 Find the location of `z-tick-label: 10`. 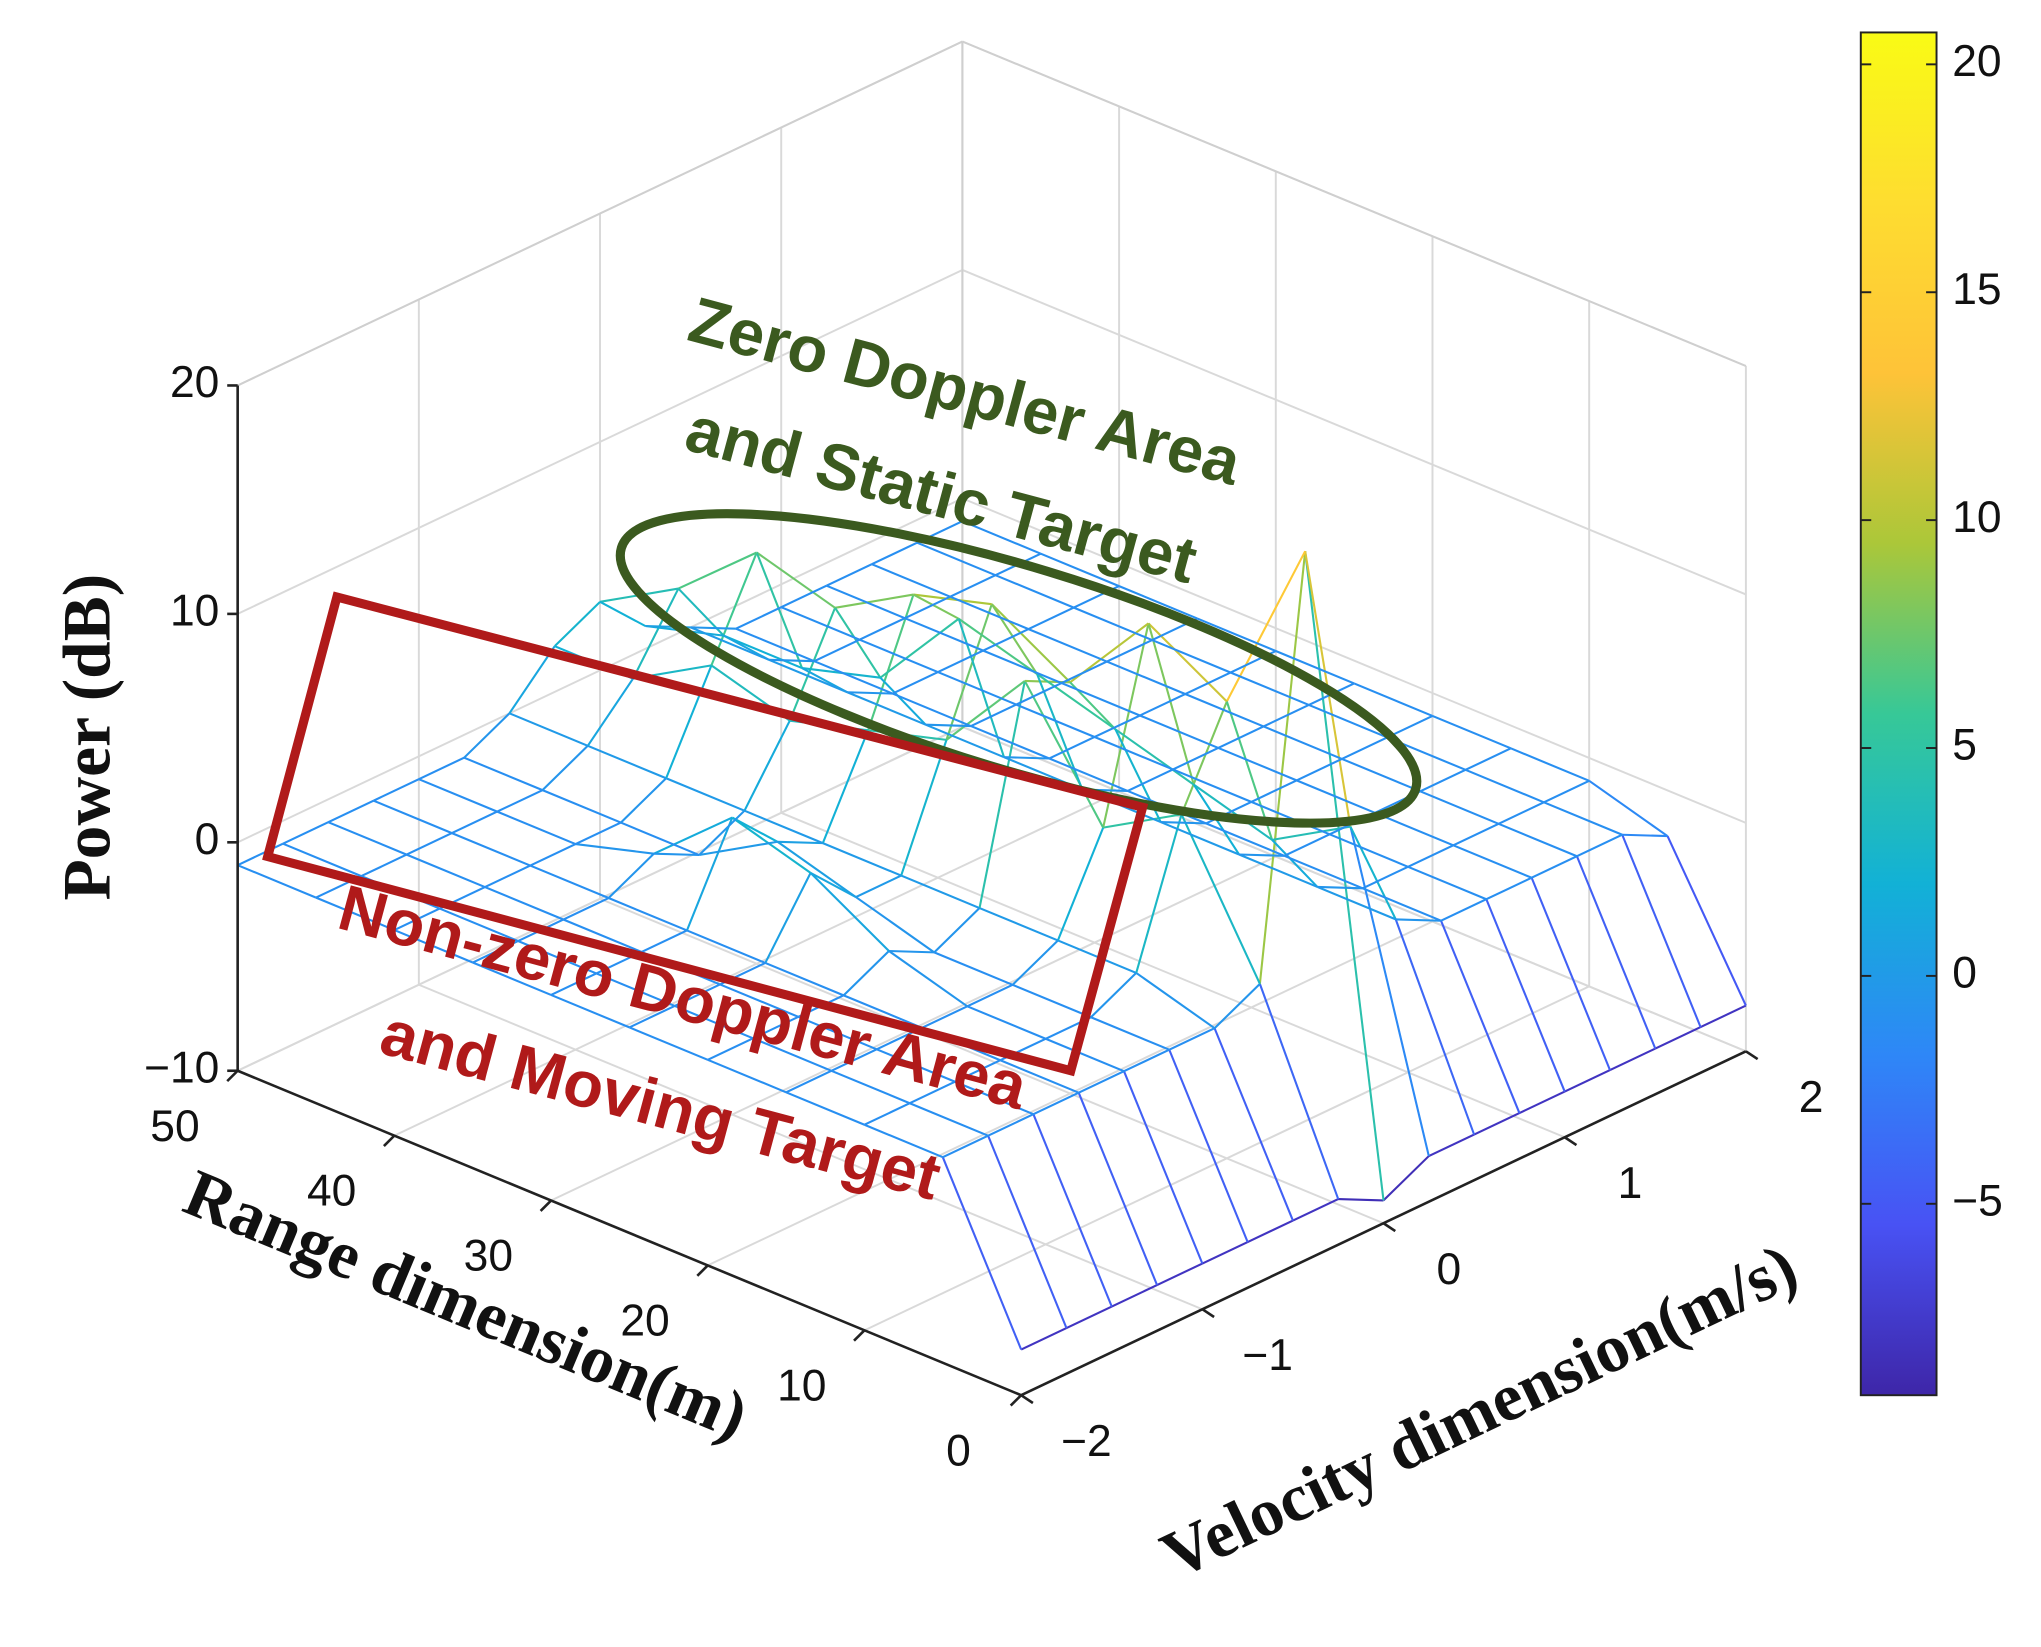

z-tick-label: 10 is located at coordinates (194, 611).